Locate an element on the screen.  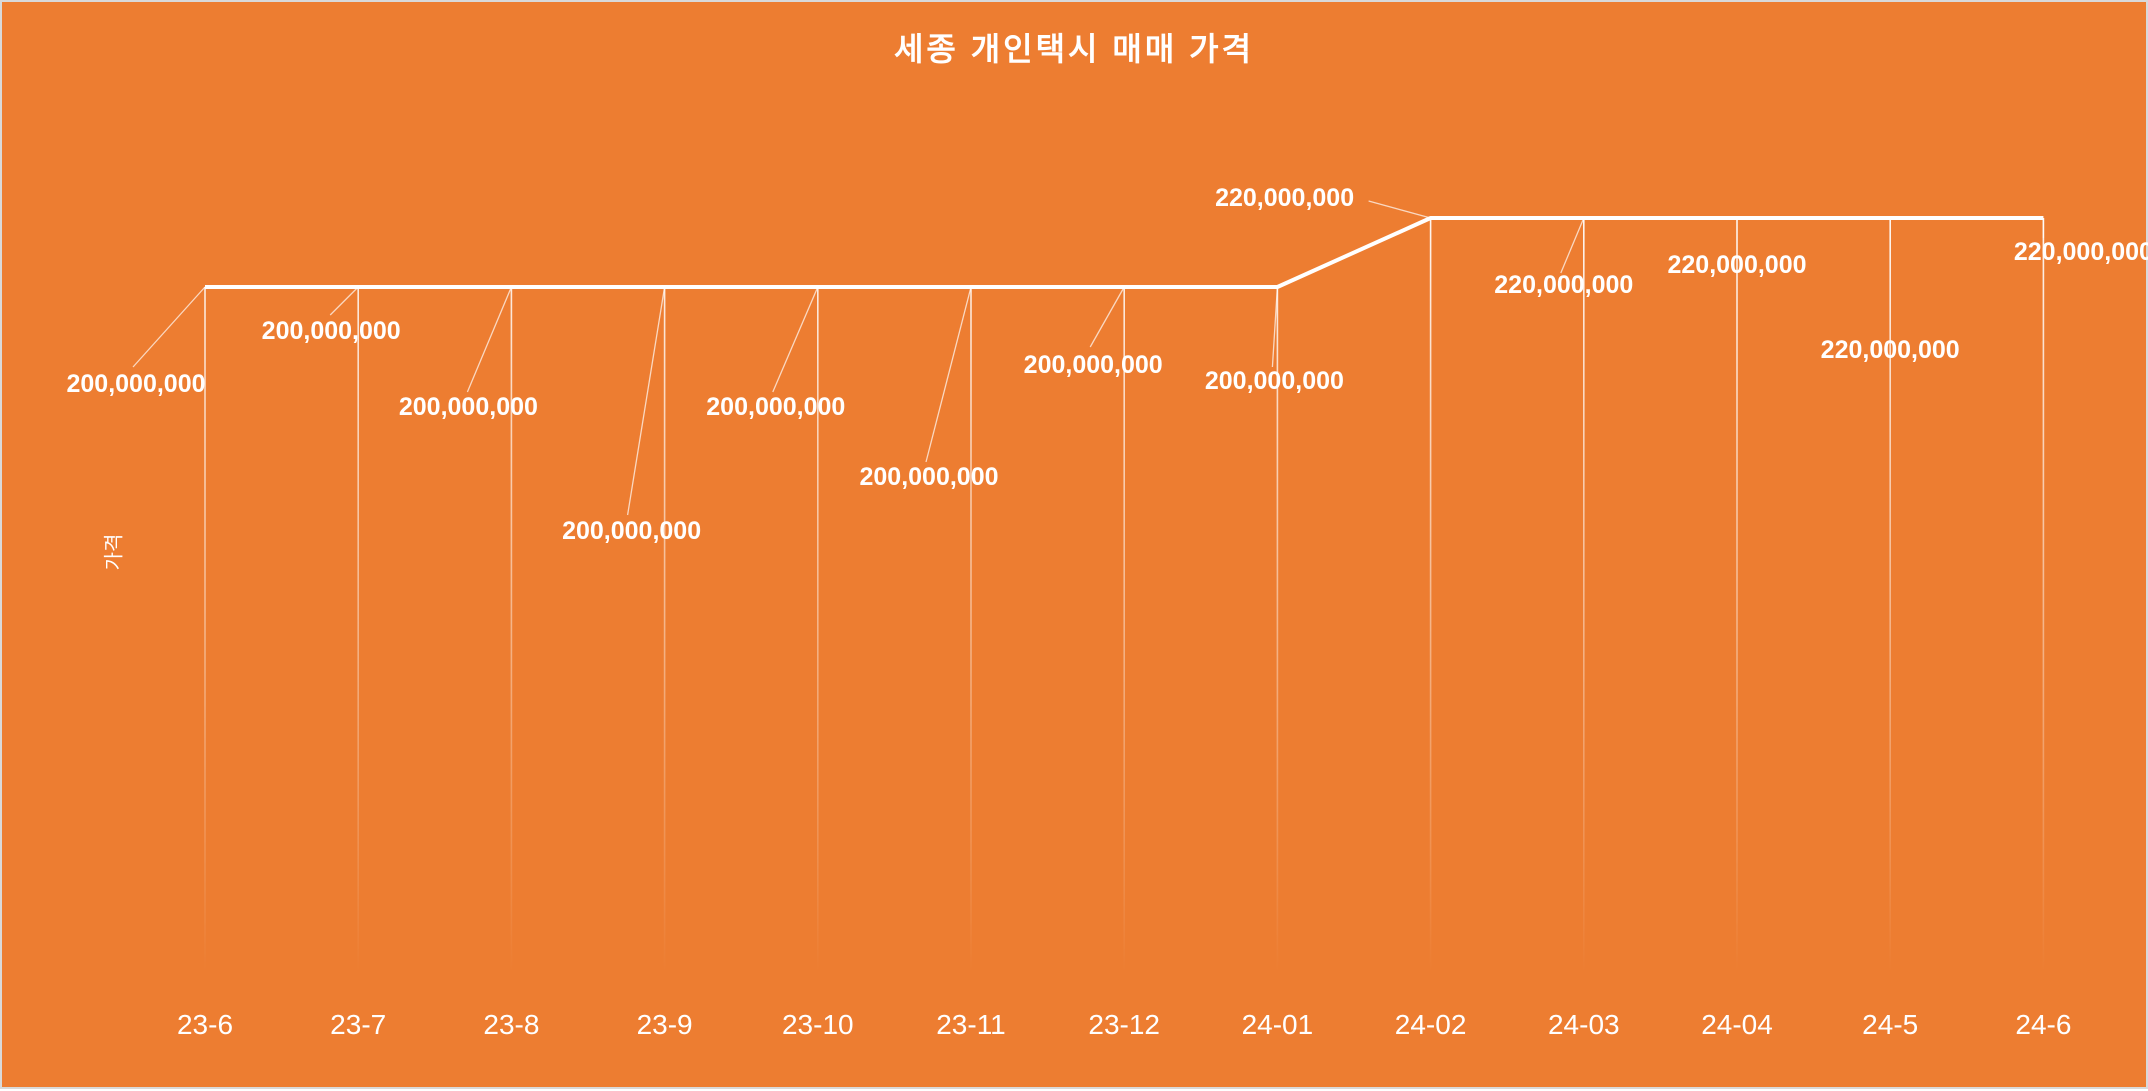
x-tick-label: 24-02 is located at coordinates (1431, 1024).